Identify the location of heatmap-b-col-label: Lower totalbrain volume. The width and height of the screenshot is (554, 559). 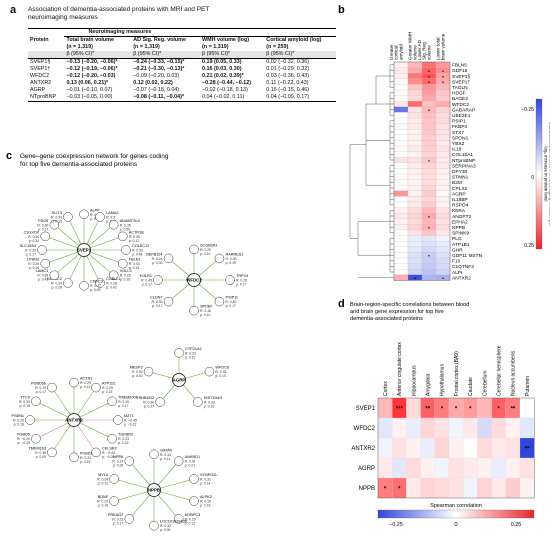
(441, 46).